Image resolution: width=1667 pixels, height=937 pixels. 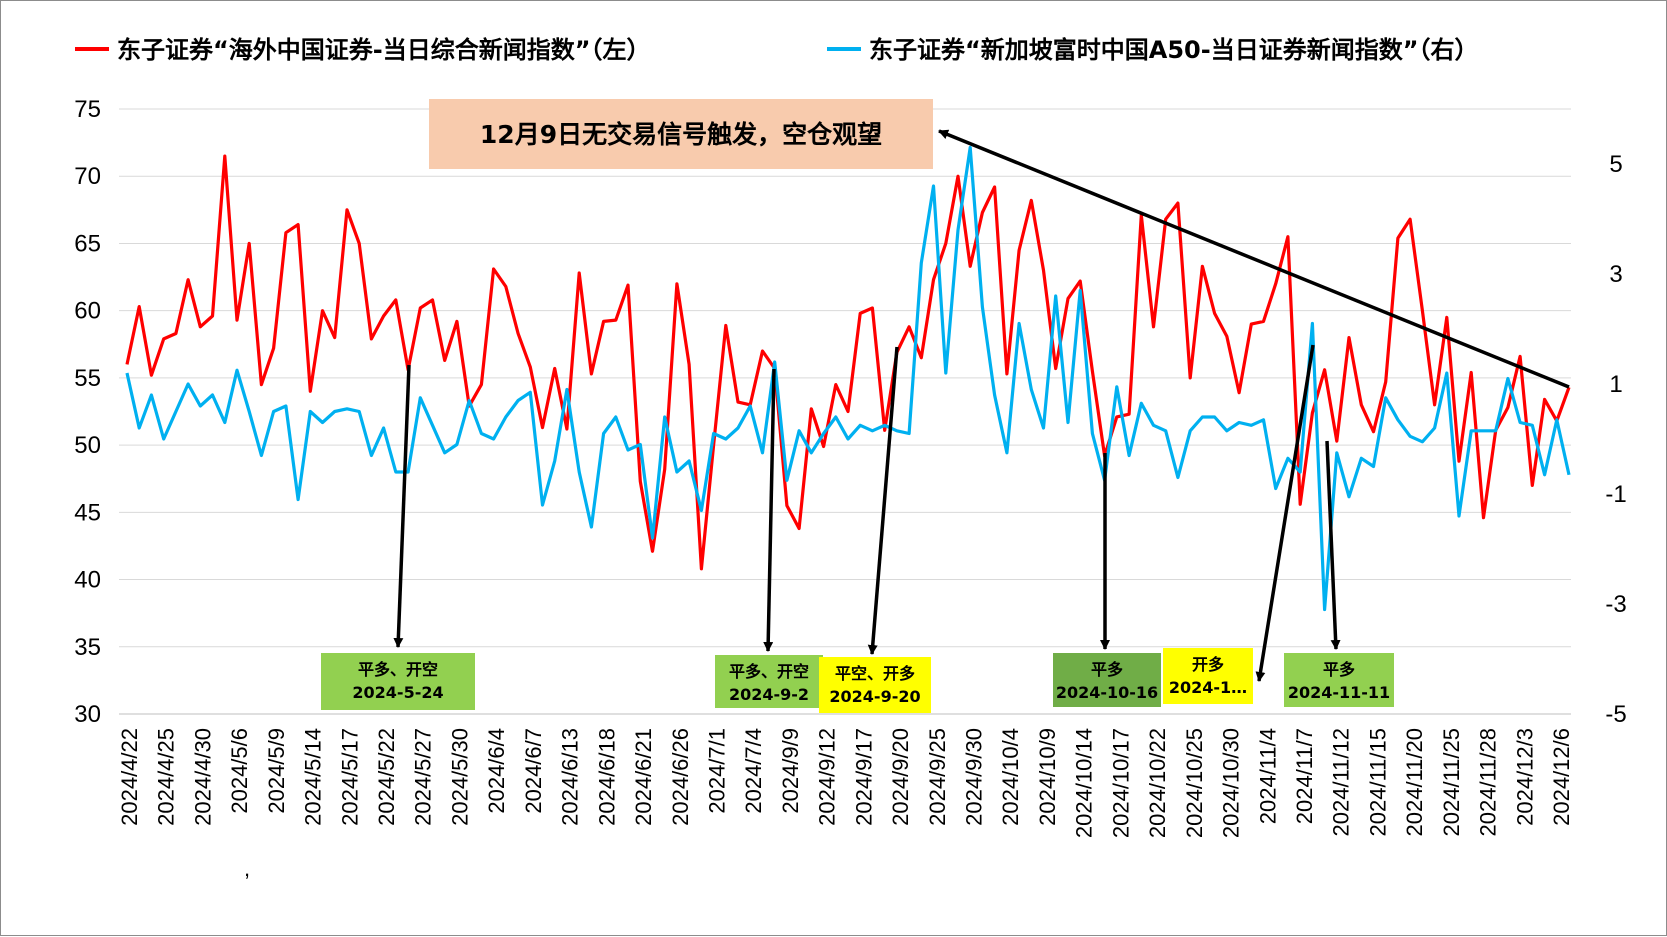 I want to click on x-tick-label: 2024/5/6, so click(x=239, y=771).